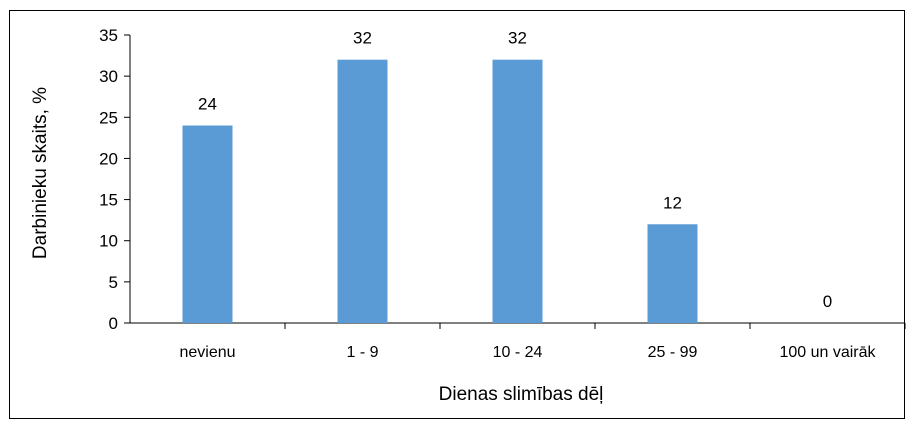 The image size is (916, 429). Describe the element at coordinates (115, 179) in the screenshot. I see `y-axis: 0 5 10 15 20 25 30 35` at that location.